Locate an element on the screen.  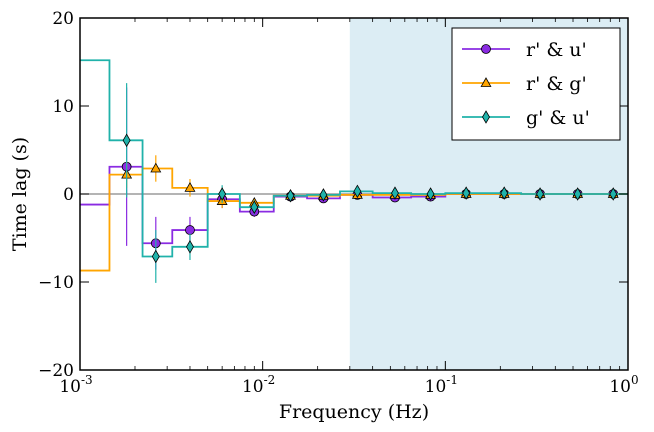
legend: r' & u' r' & g' g' & u' is located at coordinates (536, 84).